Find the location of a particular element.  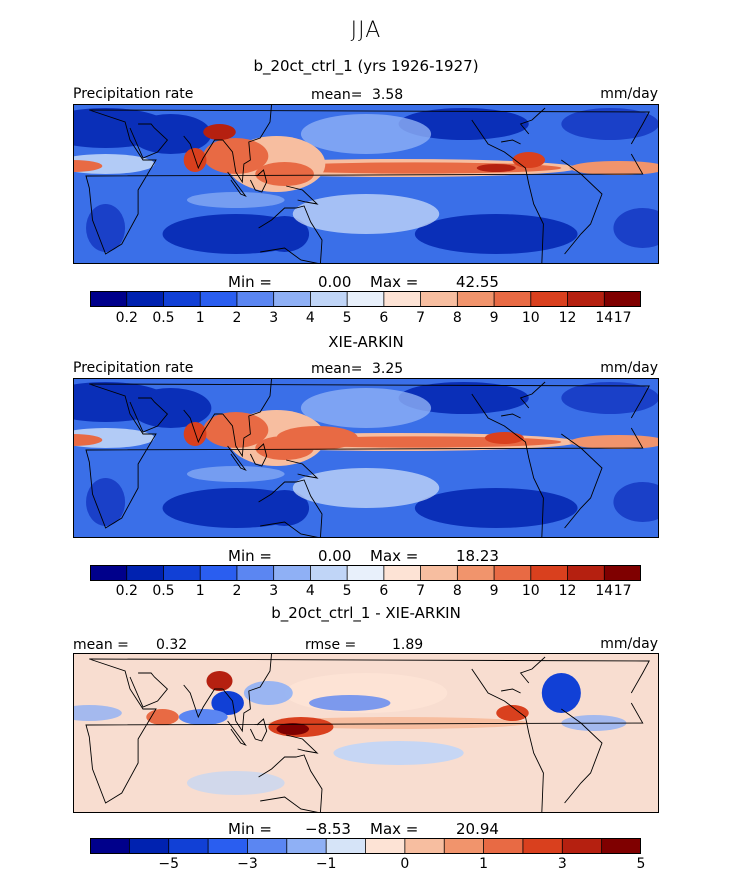

season-title: JJA is located at coordinates (366, 30).